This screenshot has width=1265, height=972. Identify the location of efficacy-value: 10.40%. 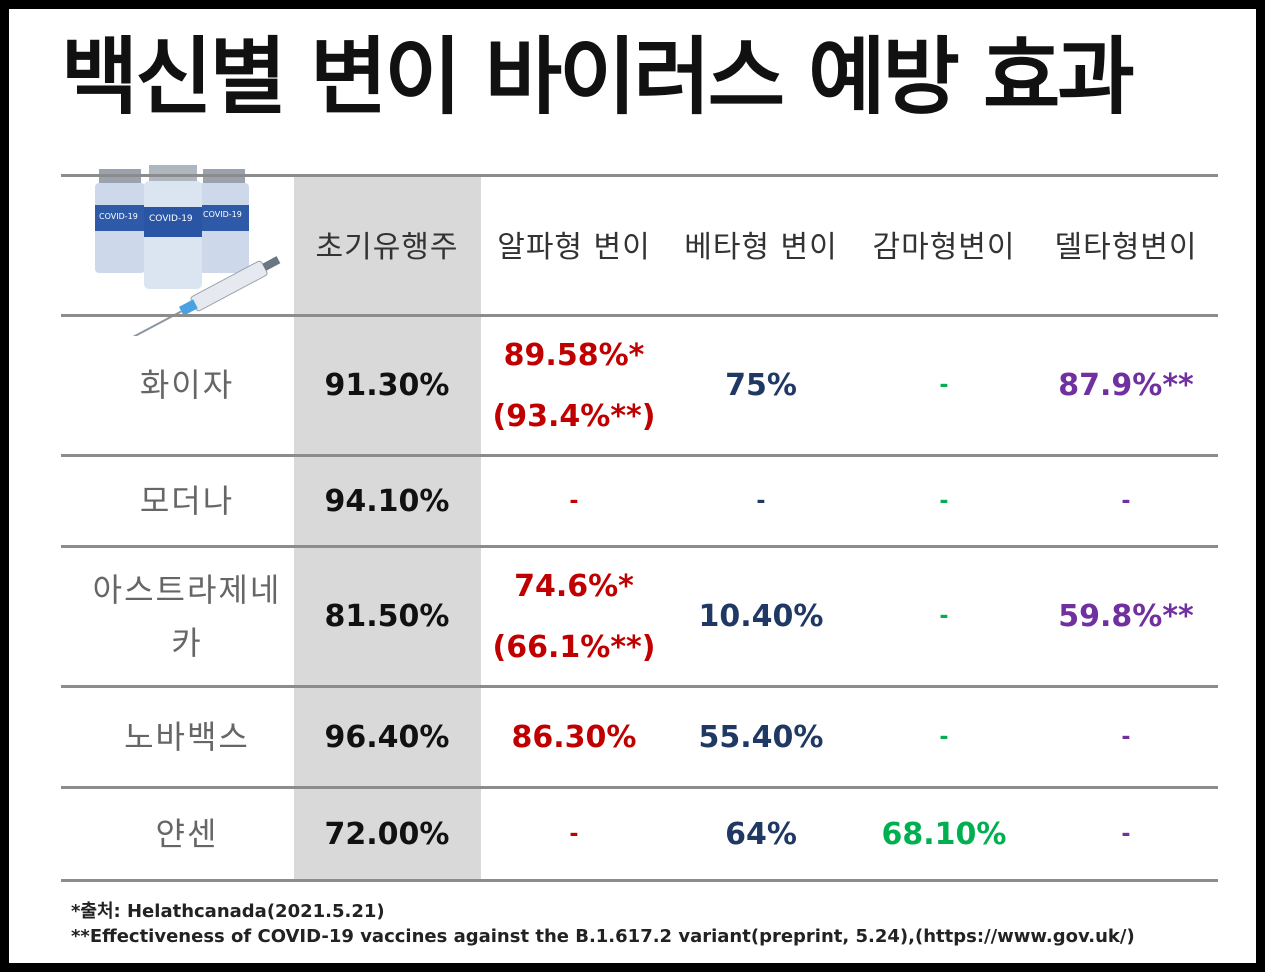
(761, 616).